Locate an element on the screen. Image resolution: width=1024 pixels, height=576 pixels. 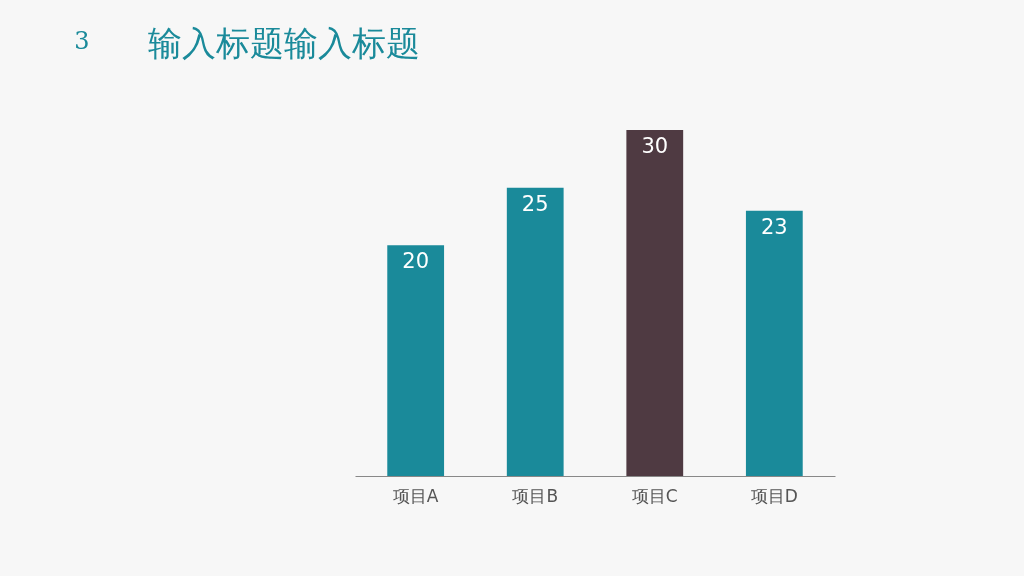
x-tick-label: 项目C is located at coordinates (654, 495).